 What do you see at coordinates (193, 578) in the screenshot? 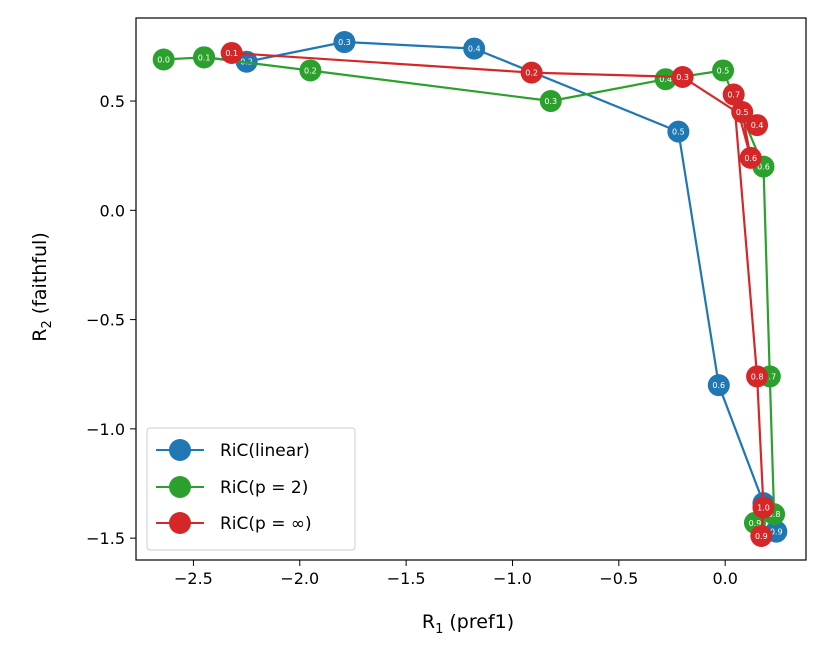
I see `x-tick-label: −2.5` at bounding box center [193, 578].